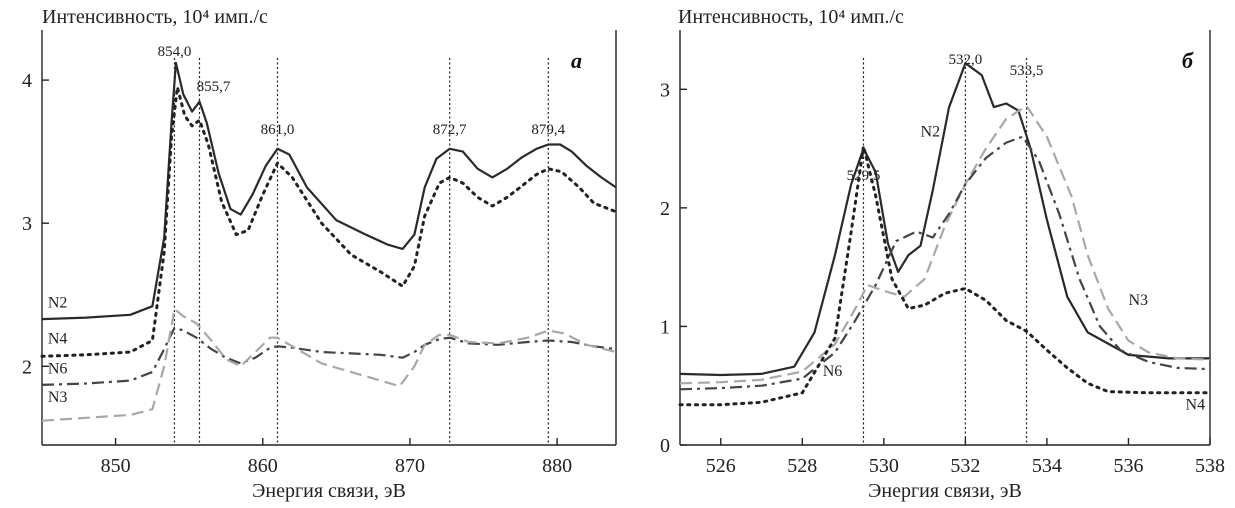 This screenshot has width=1235, height=508. Describe the element at coordinates (548, 130) in the screenshot. I see `peak-label: 879,4` at that location.